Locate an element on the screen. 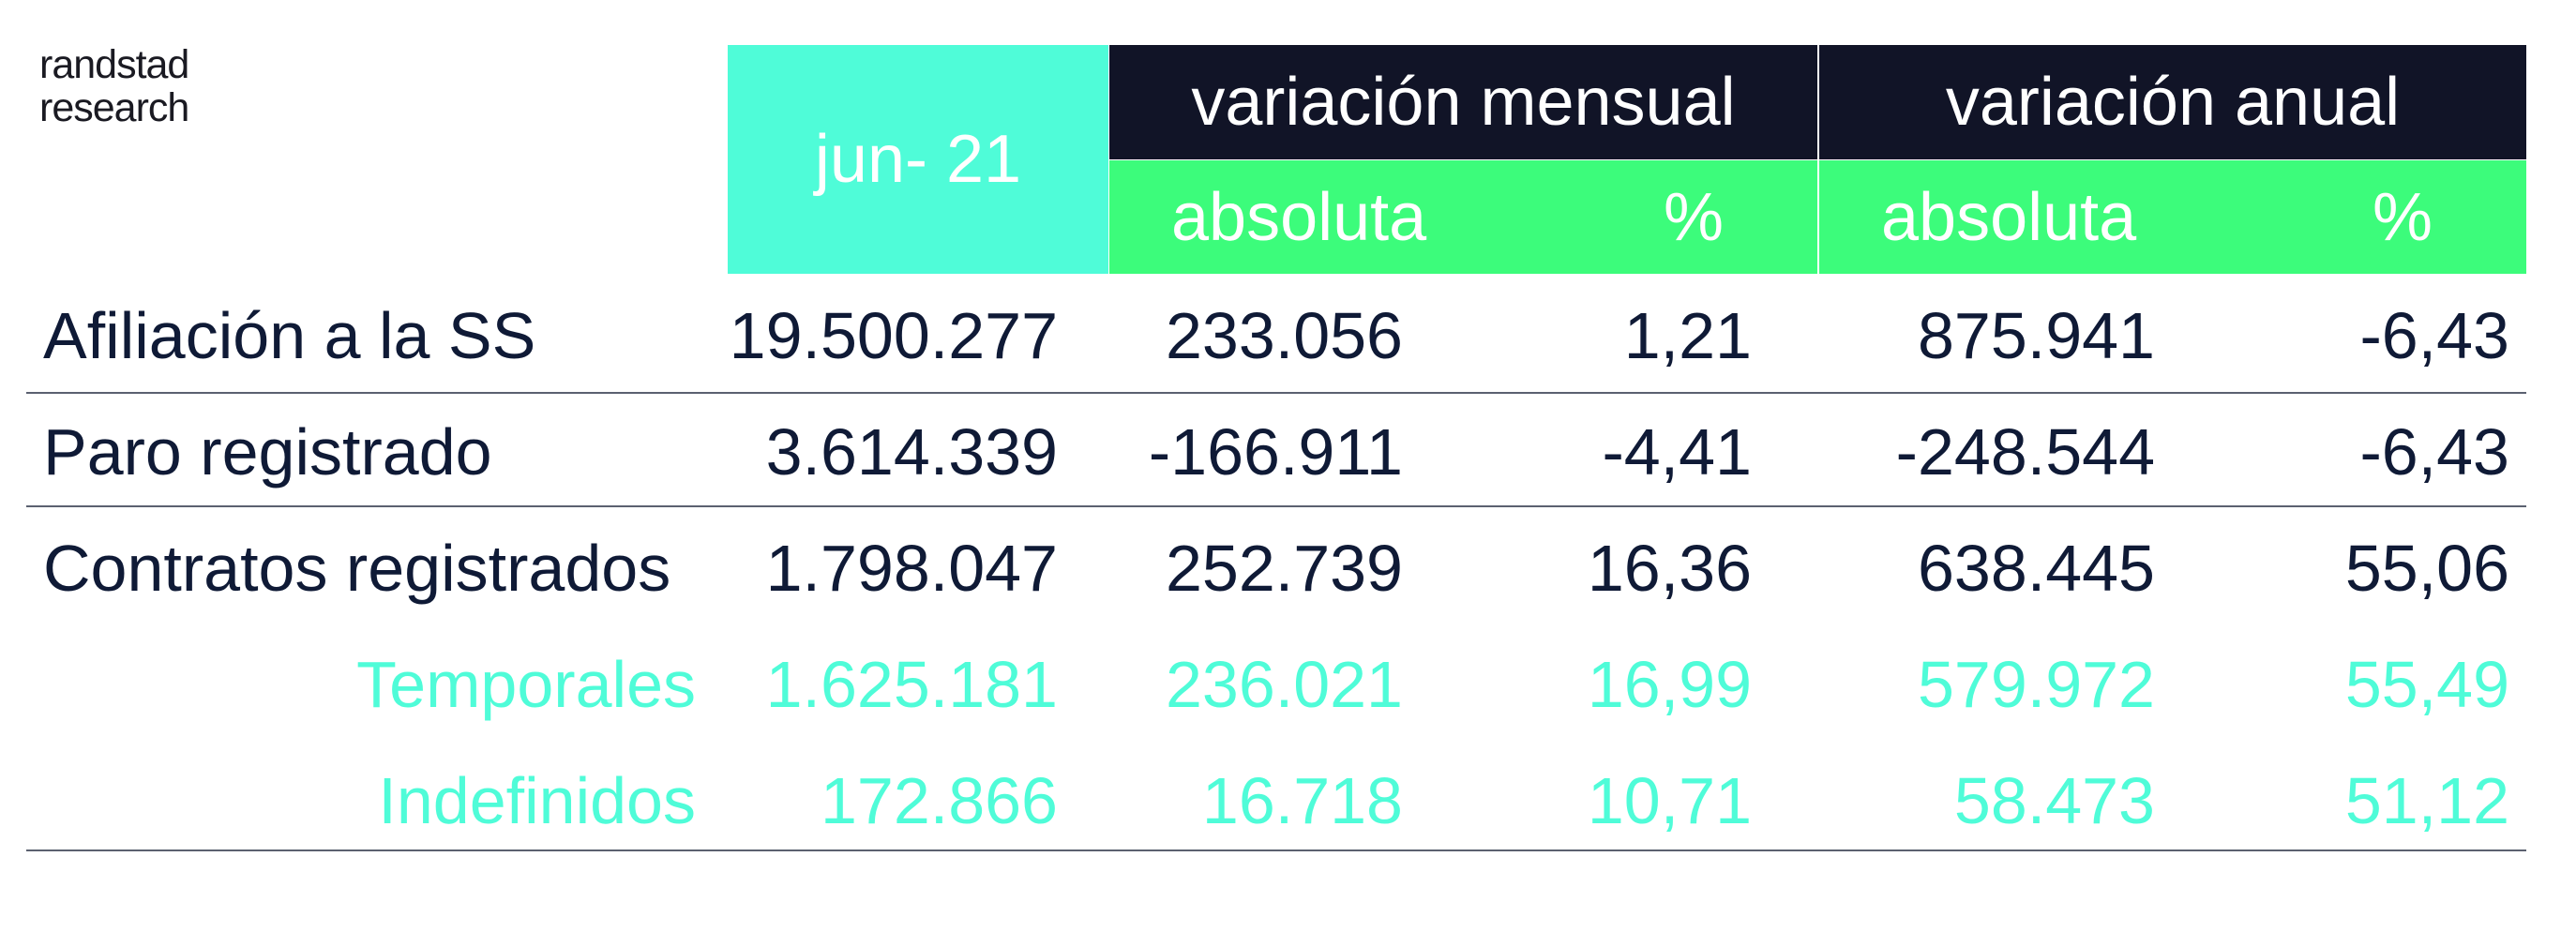 Image resolution: width=2576 pixels, height=947 pixels. header-month: jun- 21 is located at coordinates (918, 159).